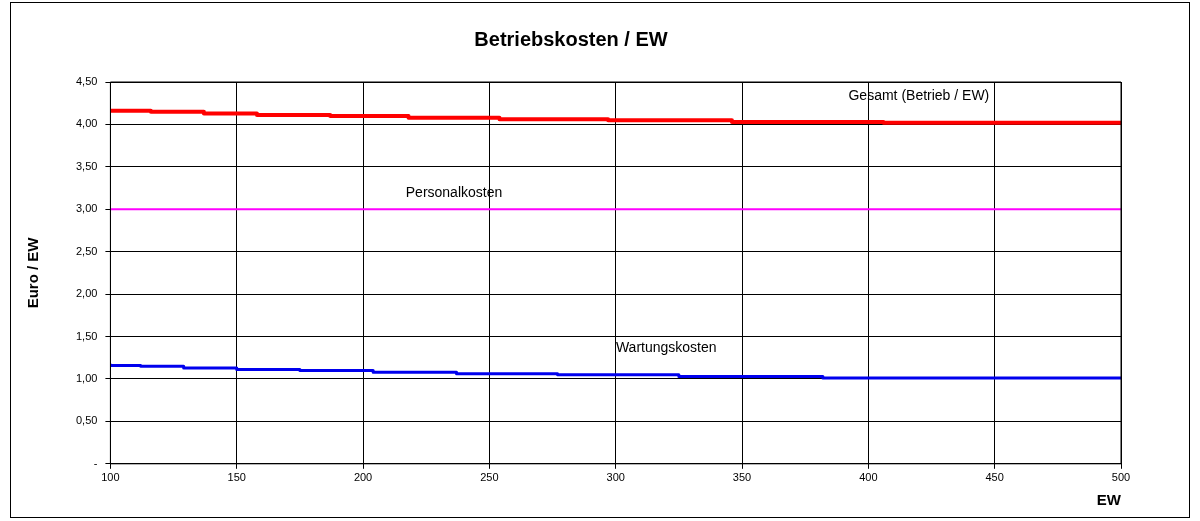 This screenshot has width=1200, height=521. What do you see at coordinates (86, 208) in the screenshot?
I see `y-tick-label: 3,00` at bounding box center [86, 208].